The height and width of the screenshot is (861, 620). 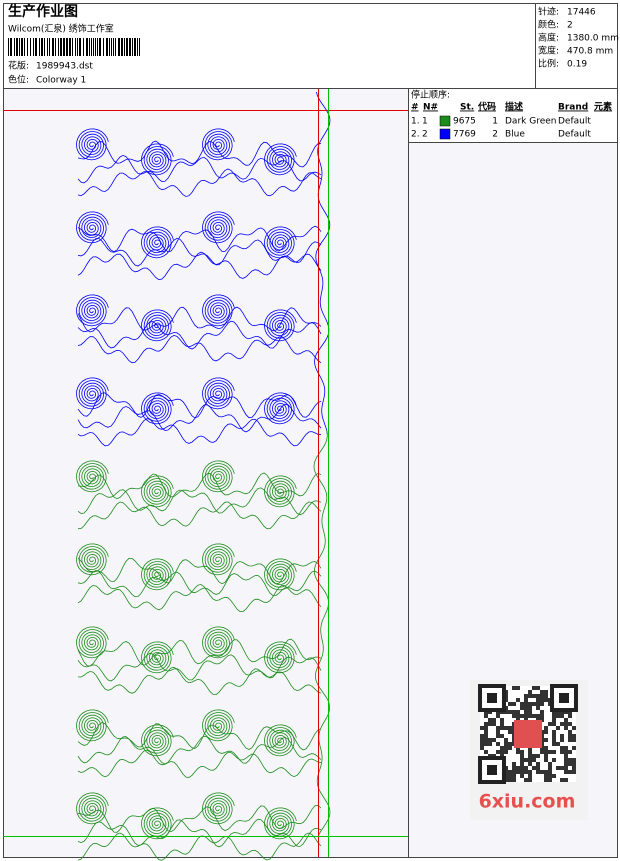 What do you see at coordinates (495, 135) in the screenshot?
I see `row-code: 2` at bounding box center [495, 135].